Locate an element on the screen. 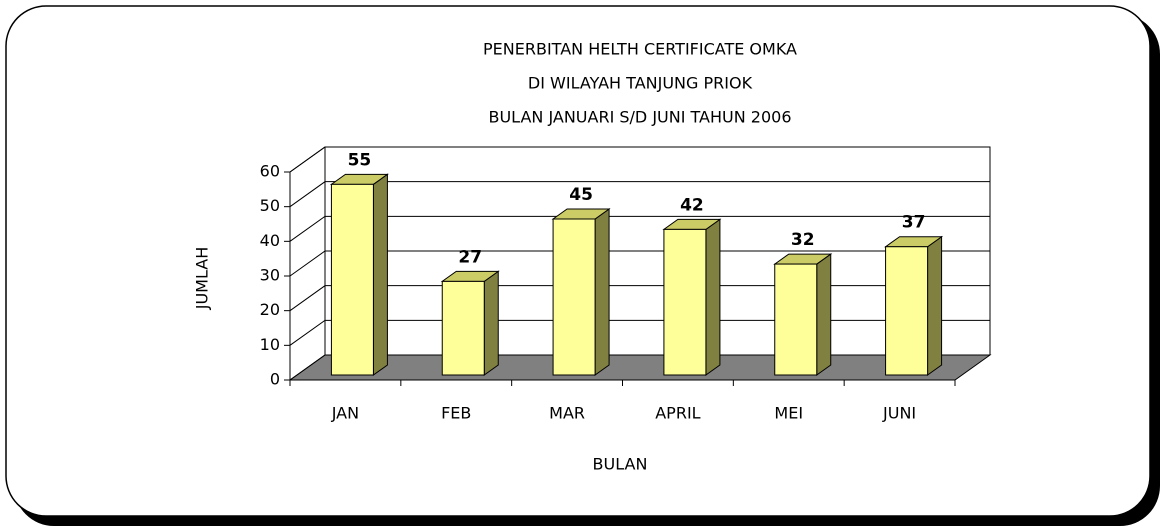 This screenshot has width=1161, height=532. chart-title: BULAN JANUARI S/D JUNI TAHUN 2006 is located at coordinates (639, 117).